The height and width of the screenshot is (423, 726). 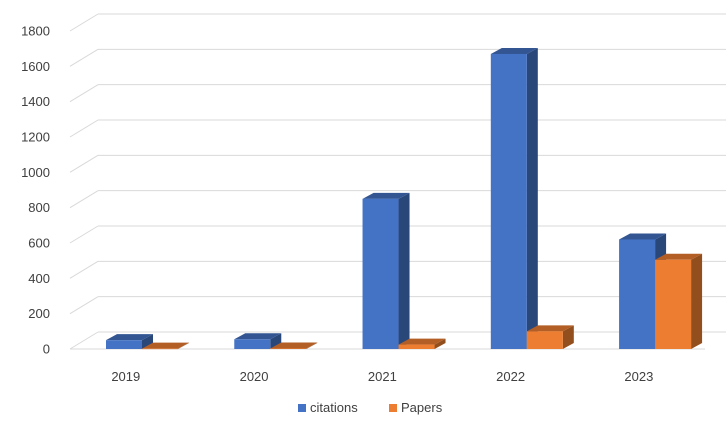 I want to click on x-category-label: 2021, so click(x=382, y=376).